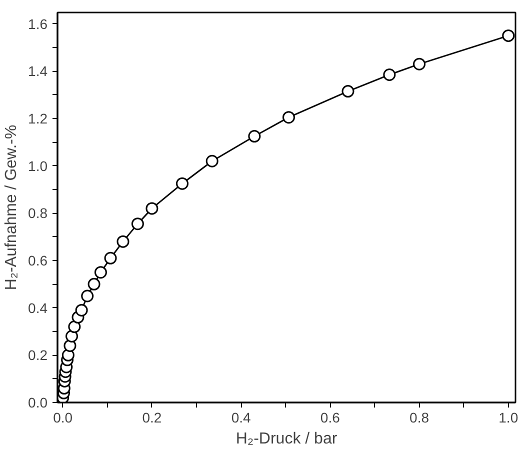 The height and width of the screenshot is (450, 523). What do you see at coordinates (241, 418) in the screenshot?
I see `x-tick-label: 0.4` at bounding box center [241, 418].